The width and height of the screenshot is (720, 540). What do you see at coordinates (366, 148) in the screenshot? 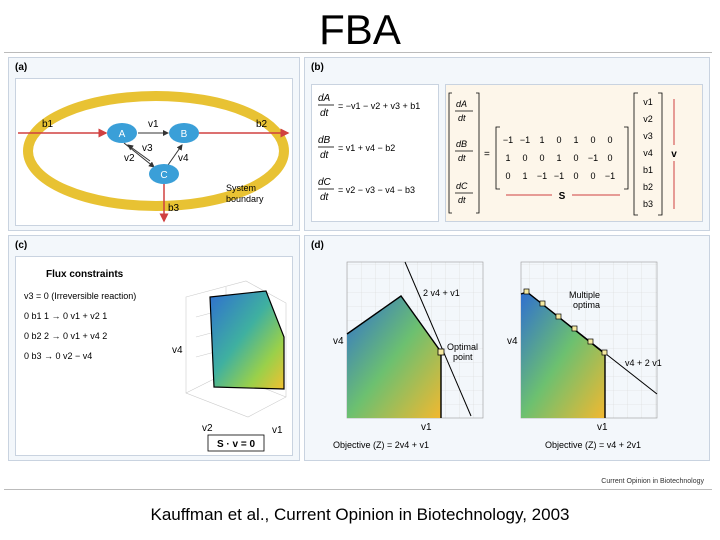
I see `eq2-rhs: = v1 + v4 − b2` at bounding box center [366, 148].